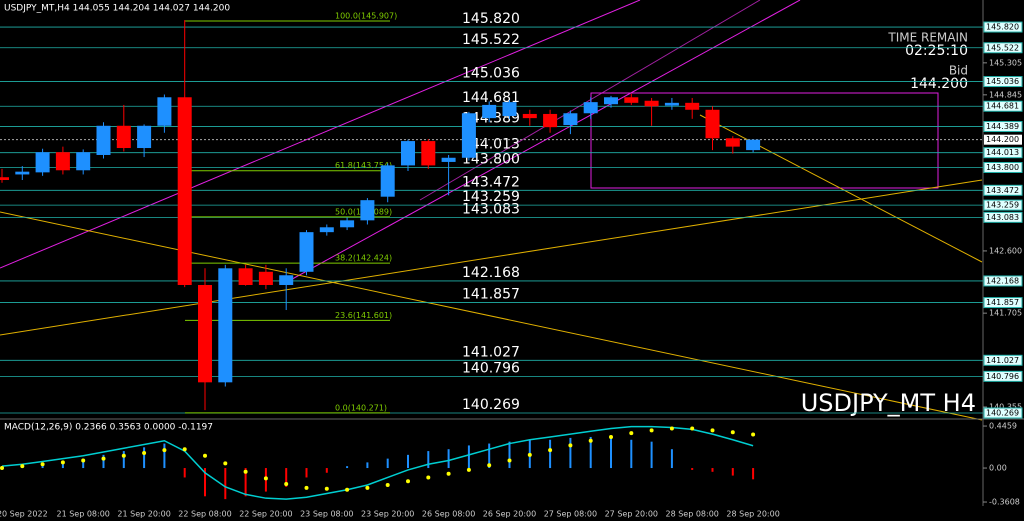 The width and height of the screenshot is (1024, 521). What do you see at coordinates (1002, 27) in the screenshot?
I see `level-tag-label: 145.820` at bounding box center [1002, 27].